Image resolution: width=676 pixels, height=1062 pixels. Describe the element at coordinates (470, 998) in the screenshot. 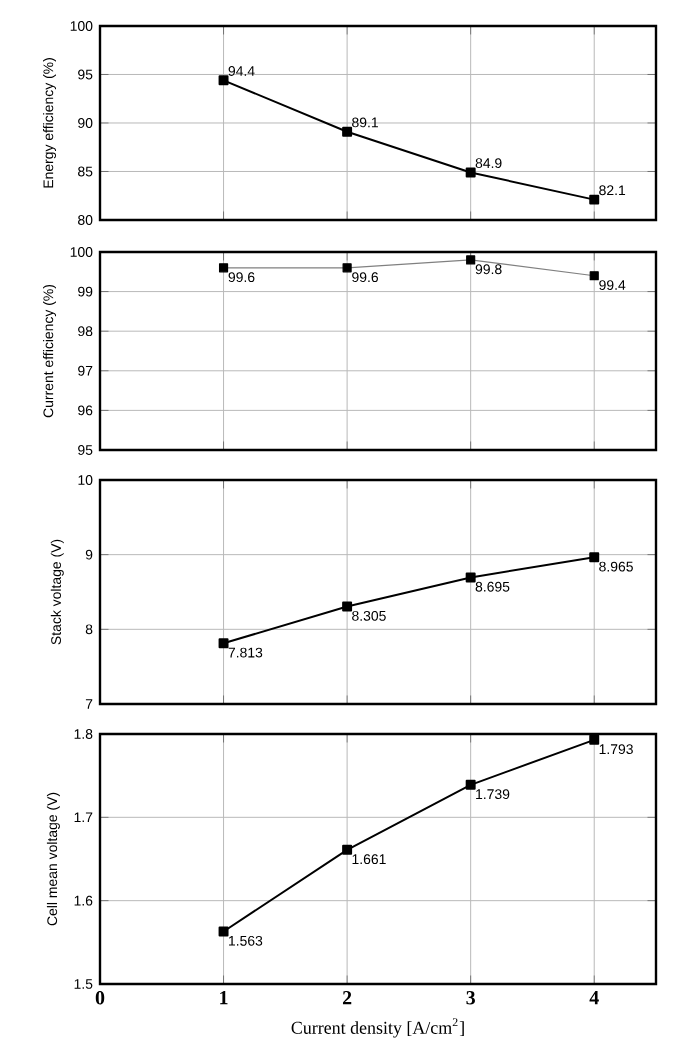

I see `x-tick-label: 3` at that location.